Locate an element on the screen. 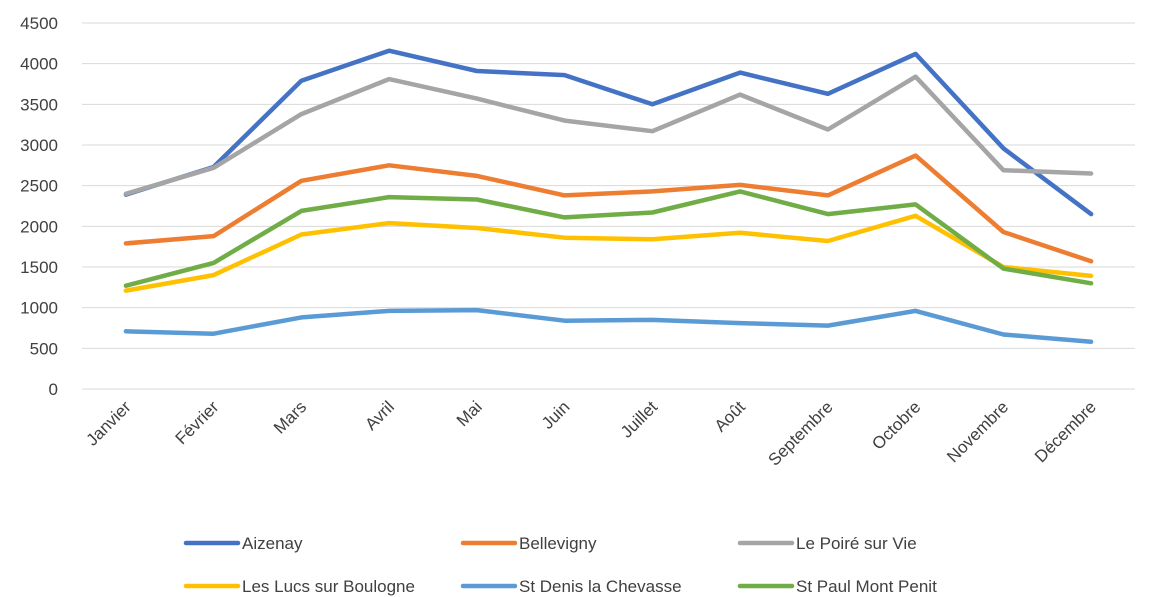 The width and height of the screenshot is (1153, 597). y-tick-label: 2000 is located at coordinates (39, 226).